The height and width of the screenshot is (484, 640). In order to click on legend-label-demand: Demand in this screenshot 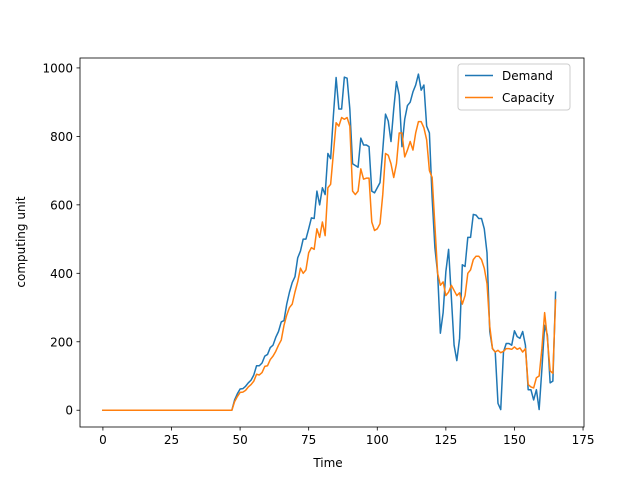, I will do `click(527, 76)`.